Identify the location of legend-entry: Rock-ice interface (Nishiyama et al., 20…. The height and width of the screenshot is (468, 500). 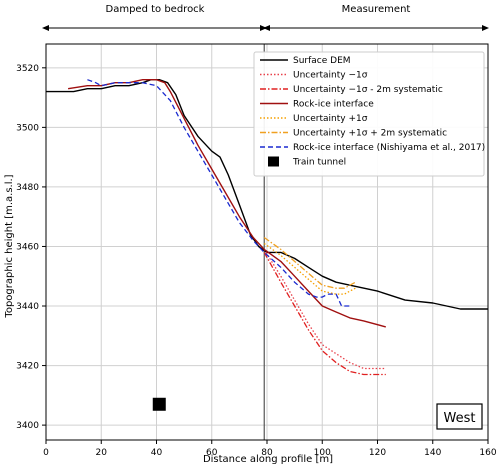
(372, 148).